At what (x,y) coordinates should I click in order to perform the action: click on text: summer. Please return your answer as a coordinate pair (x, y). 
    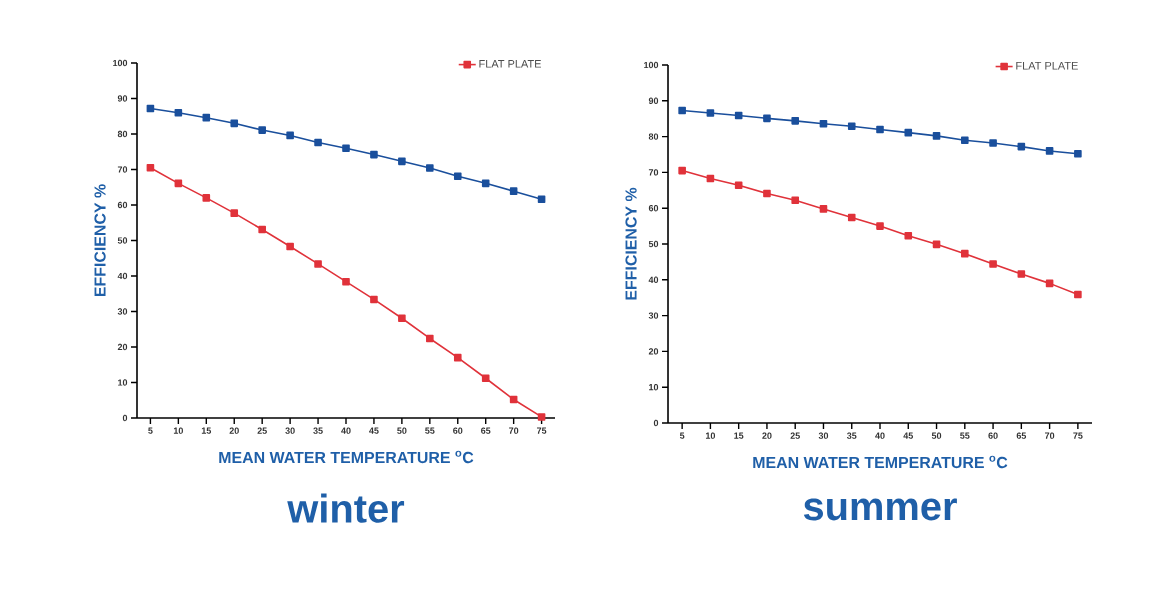
    Looking at the image, I should click on (880, 509).